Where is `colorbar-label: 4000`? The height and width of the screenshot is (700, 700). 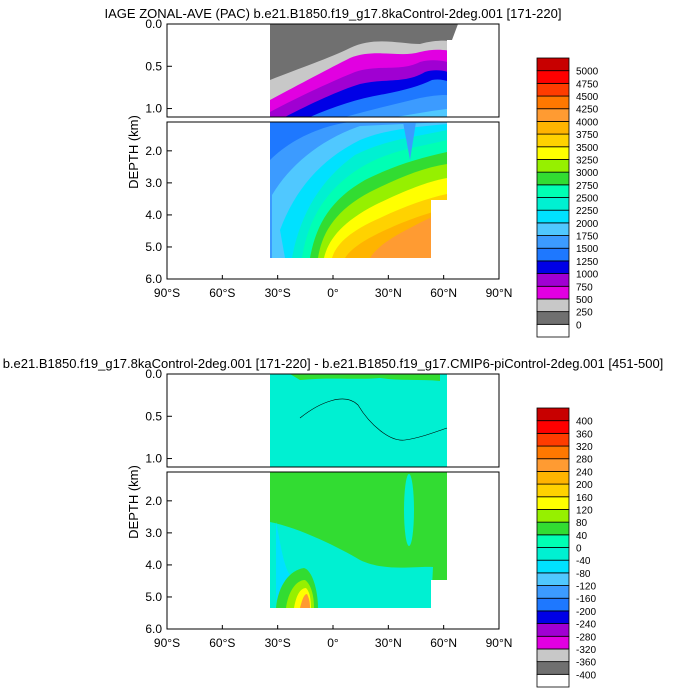 colorbar-label: 4000 is located at coordinates (587, 122).